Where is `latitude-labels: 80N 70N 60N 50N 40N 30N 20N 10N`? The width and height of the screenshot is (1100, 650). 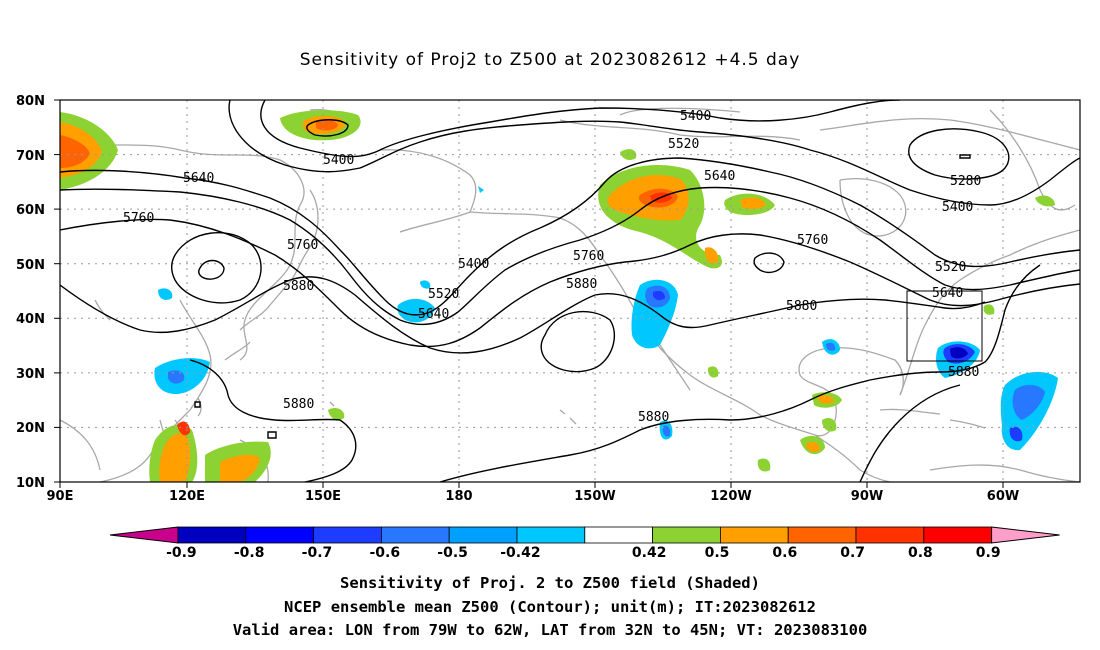 latitude-labels: 80N 70N 60N 50N 40N 30N 20N 10N is located at coordinates (30, 292).